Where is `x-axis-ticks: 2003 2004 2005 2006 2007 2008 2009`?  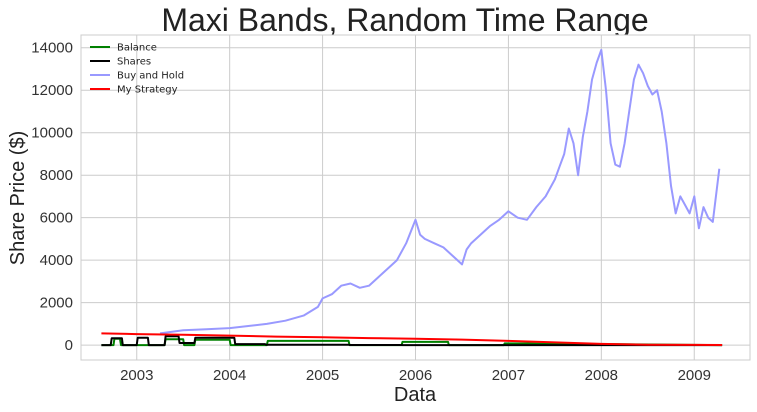
x-axis-ticks: 2003 2004 2005 2006 2007 2008 2009 is located at coordinates (415, 375).